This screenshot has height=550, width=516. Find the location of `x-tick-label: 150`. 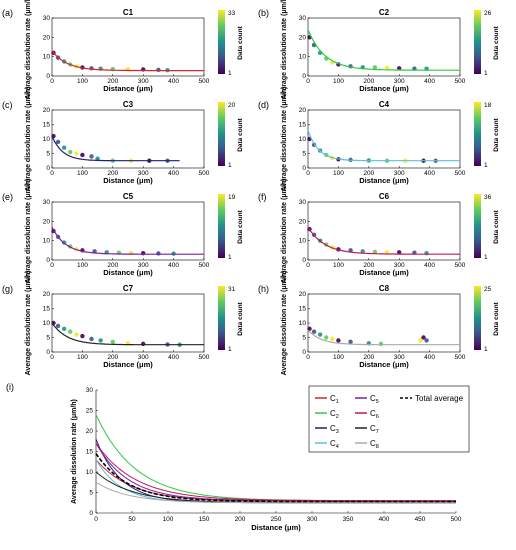

x-tick-label: 150 is located at coordinates (204, 519).